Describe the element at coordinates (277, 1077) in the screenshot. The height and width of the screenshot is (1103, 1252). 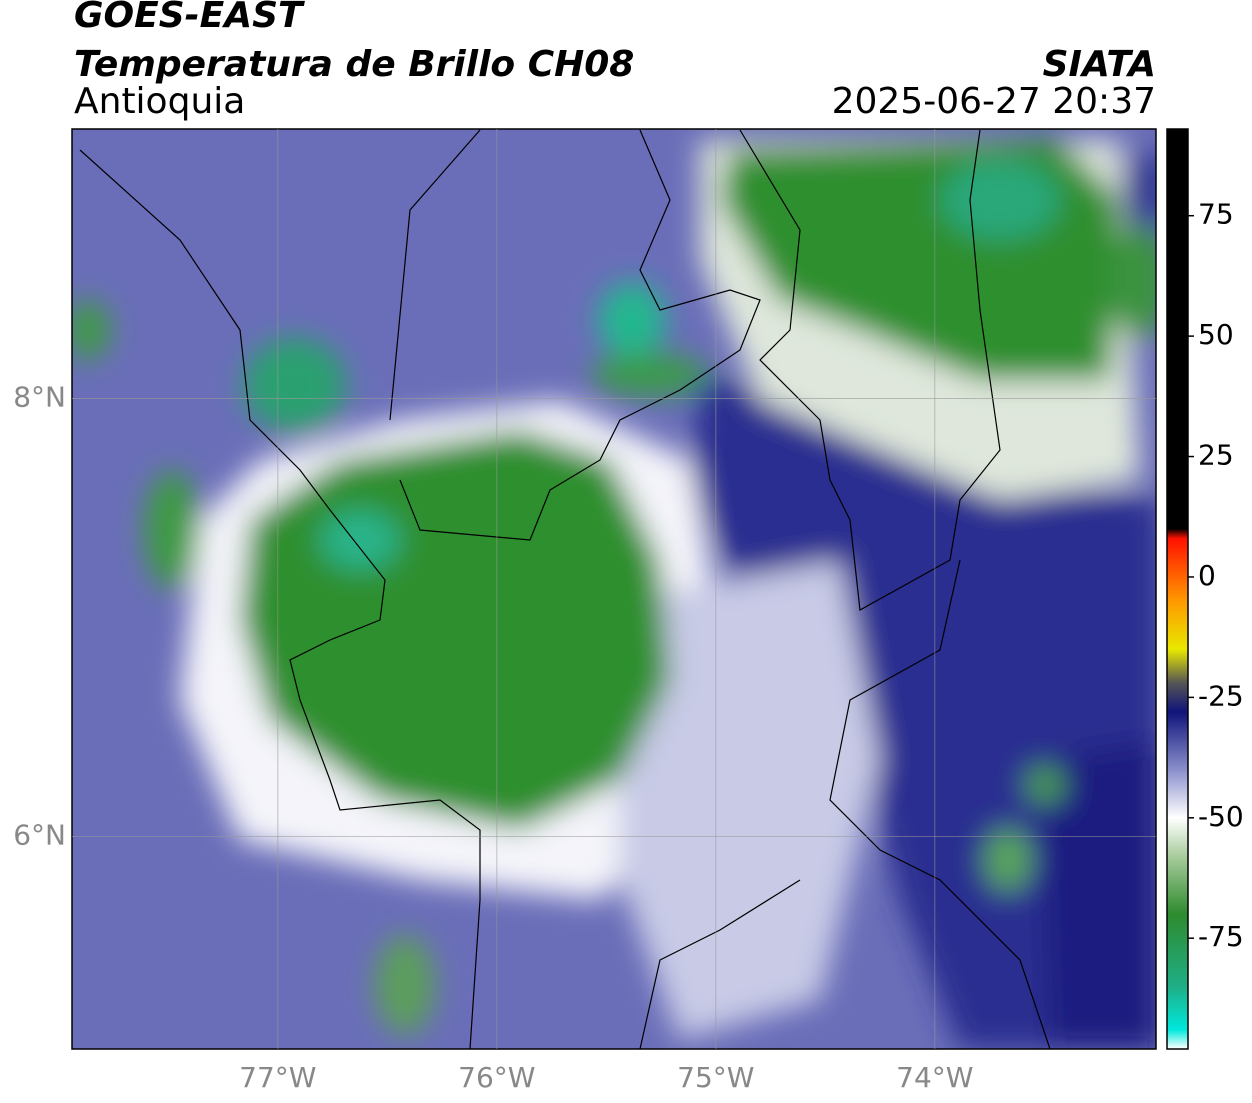
I see `x-tick-label: 77°W` at that location.